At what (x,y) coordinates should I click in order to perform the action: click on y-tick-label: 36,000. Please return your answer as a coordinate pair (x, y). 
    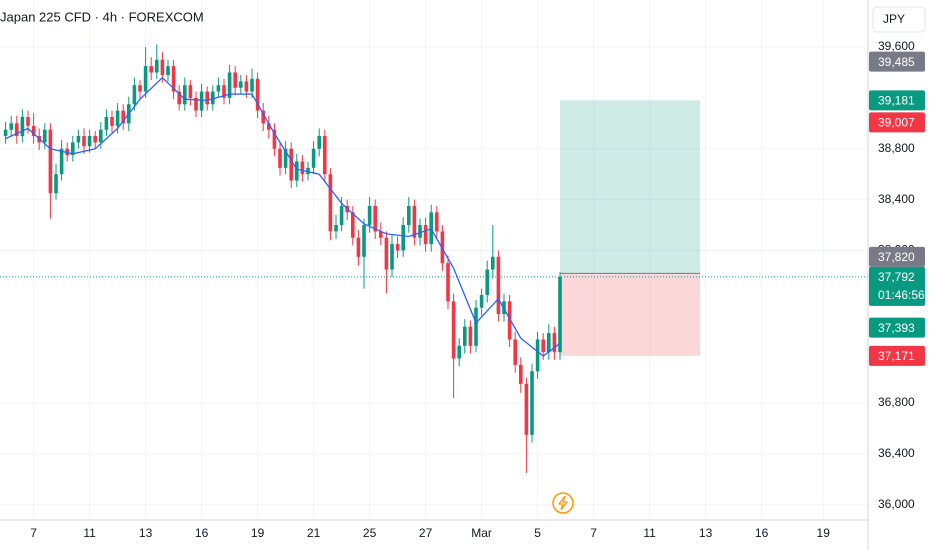
    Looking at the image, I should click on (896, 504).